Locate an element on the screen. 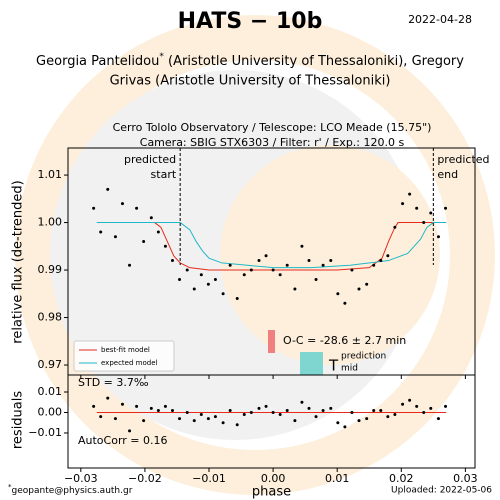 This screenshot has width=500, height=500. tmid-label: T is located at coordinates (333, 366).